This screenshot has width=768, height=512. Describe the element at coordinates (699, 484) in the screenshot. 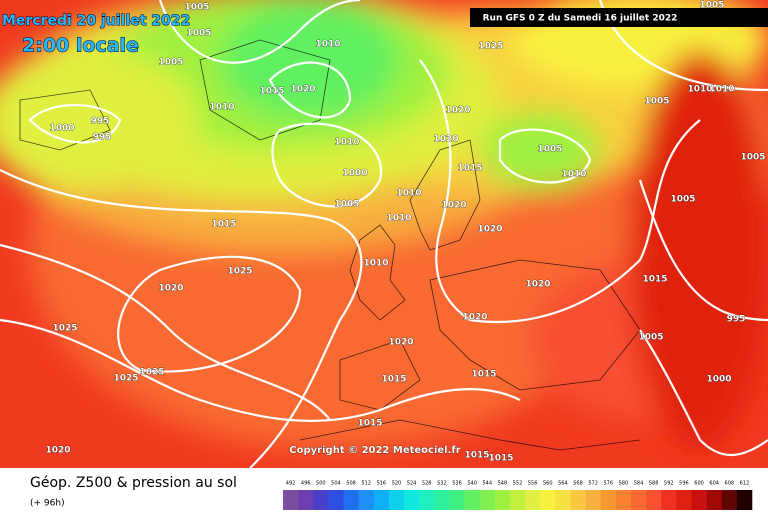

I see `scale-label: 600` at that location.